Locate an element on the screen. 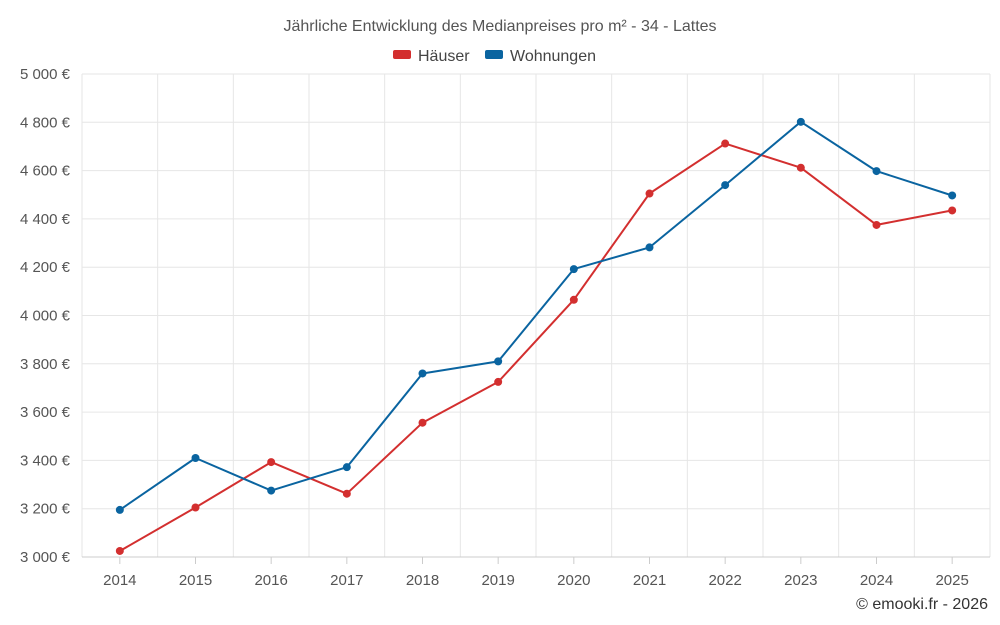 This screenshot has height=625, width=1000. y-tick-label: 3 600 € is located at coordinates (45, 412).